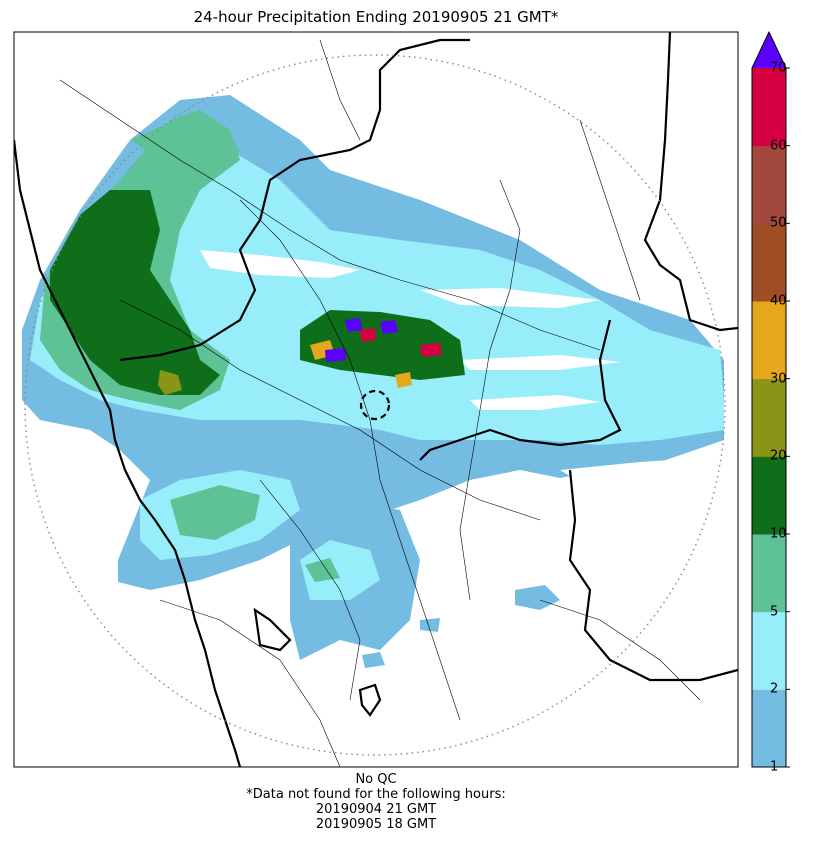  Describe the element at coordinates (778, 223) in the screenshot. I see `colorbar-tick-label: 50` at that location.